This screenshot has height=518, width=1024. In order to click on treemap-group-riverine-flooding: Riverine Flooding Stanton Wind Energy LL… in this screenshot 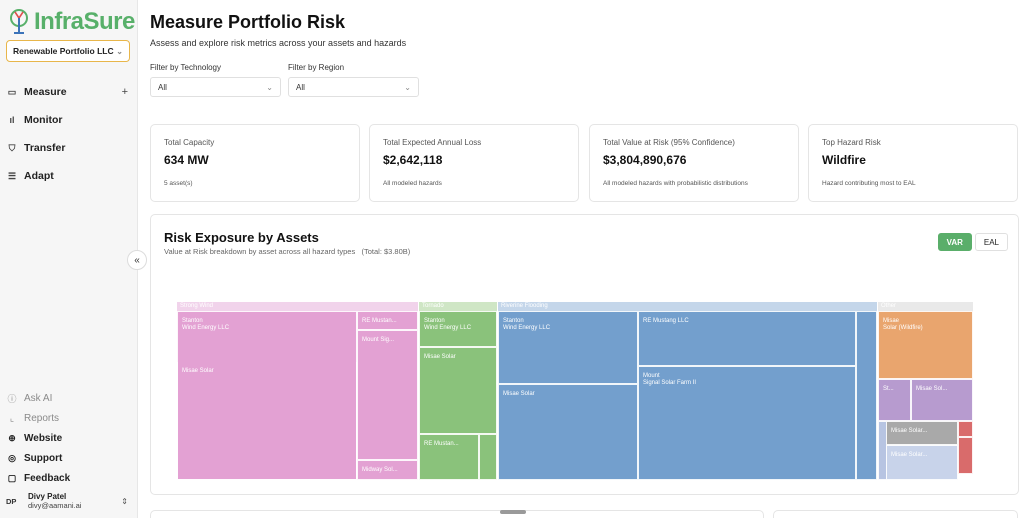, I will do `click(687, 391)`.